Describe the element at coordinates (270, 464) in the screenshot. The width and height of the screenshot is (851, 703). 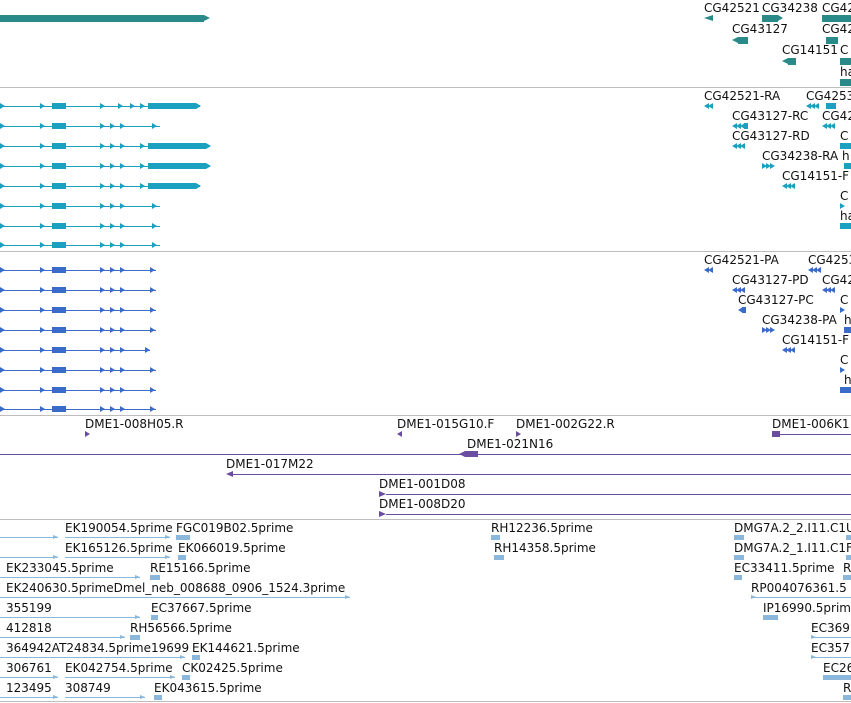
I see `clone-label: DME1-017M22` at that location.